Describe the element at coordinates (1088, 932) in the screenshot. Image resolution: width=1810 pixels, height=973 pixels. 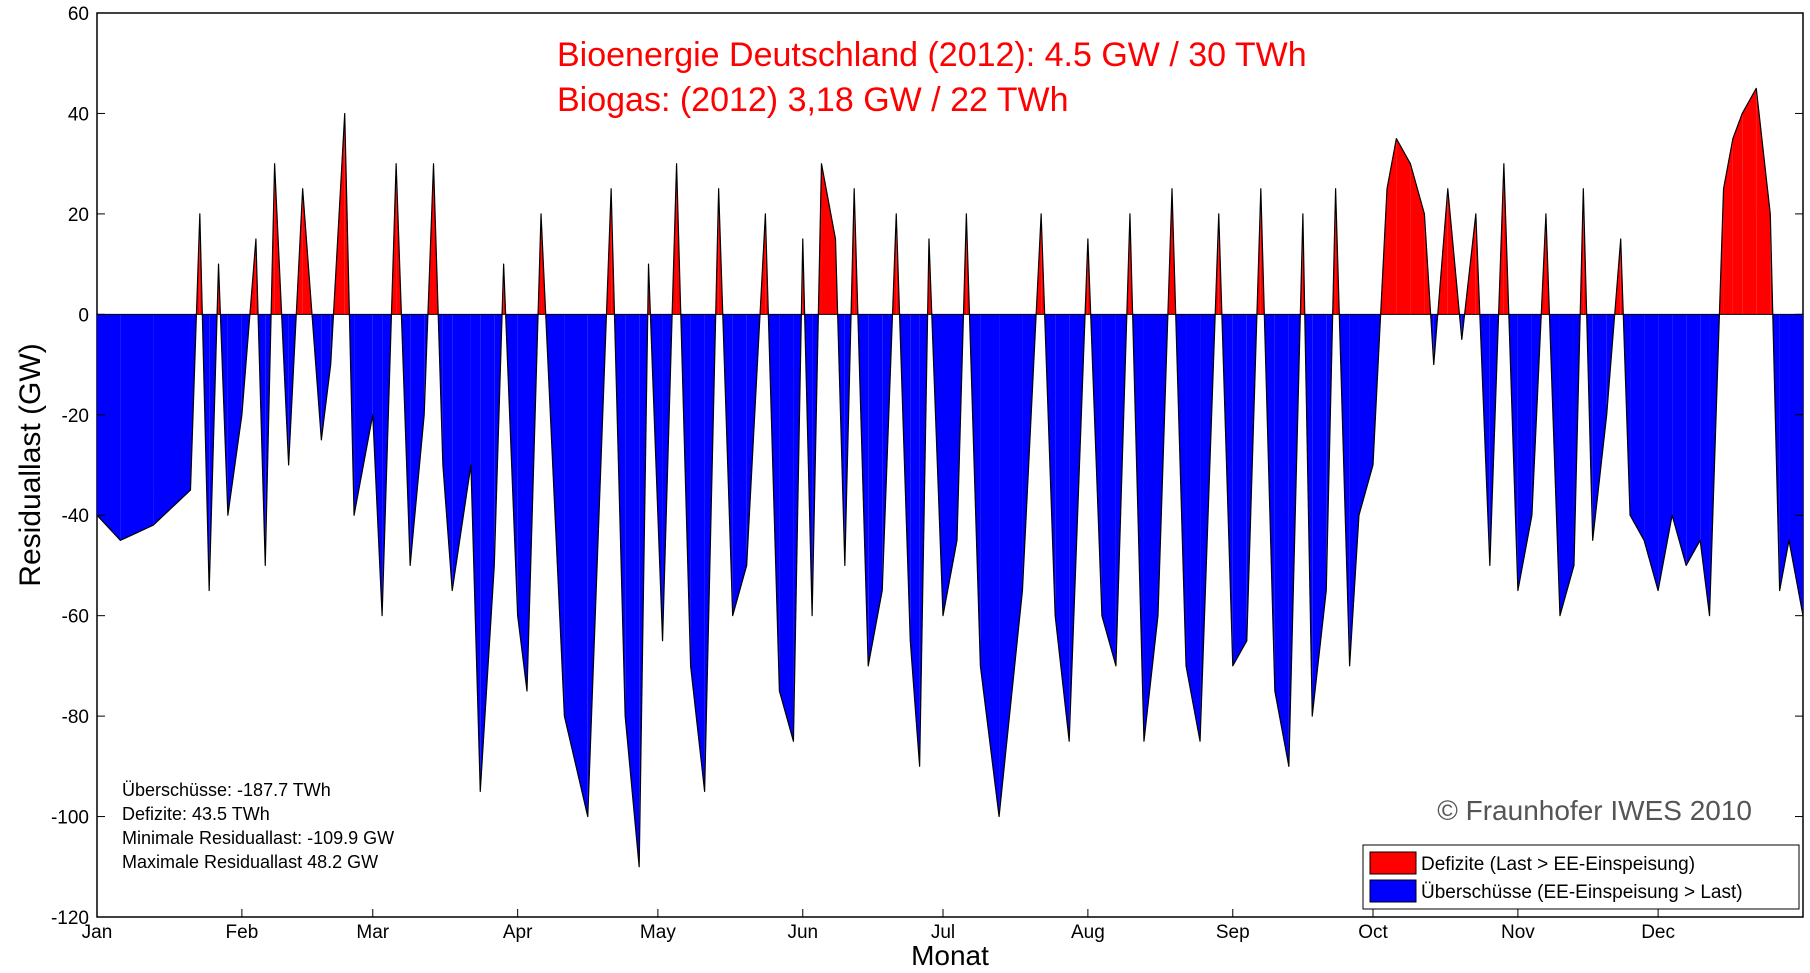
I see `x-tick-label: Aug` at that location.